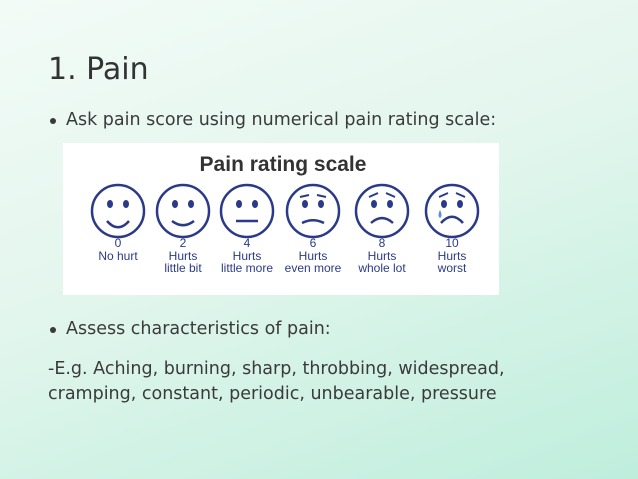 The width and height of the screenshot is (638, 479). I want to click on face-score: 8, so click(382, 243).